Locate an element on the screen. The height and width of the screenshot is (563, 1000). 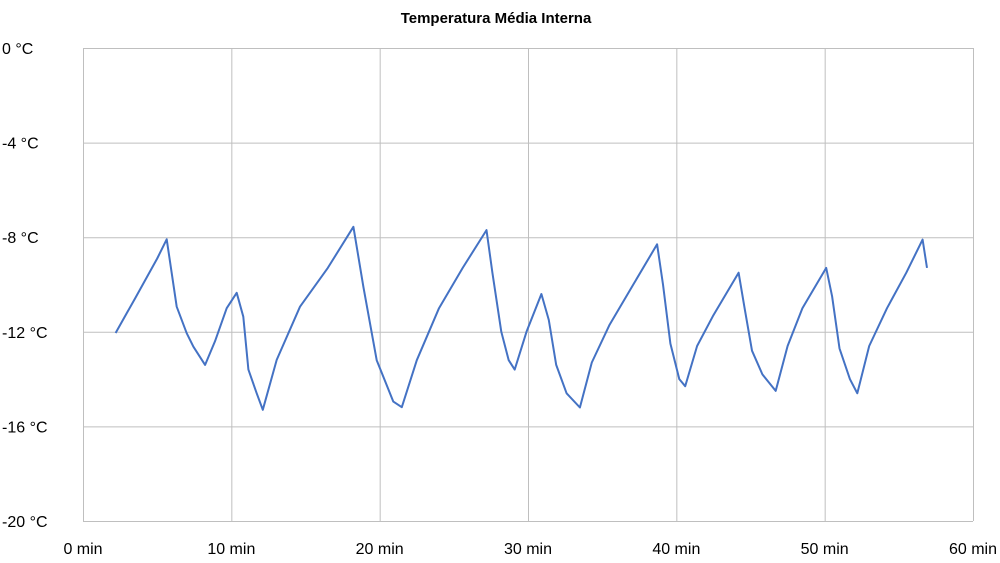
y-tick-label: 0 °C is located at coordinates (17, 49).